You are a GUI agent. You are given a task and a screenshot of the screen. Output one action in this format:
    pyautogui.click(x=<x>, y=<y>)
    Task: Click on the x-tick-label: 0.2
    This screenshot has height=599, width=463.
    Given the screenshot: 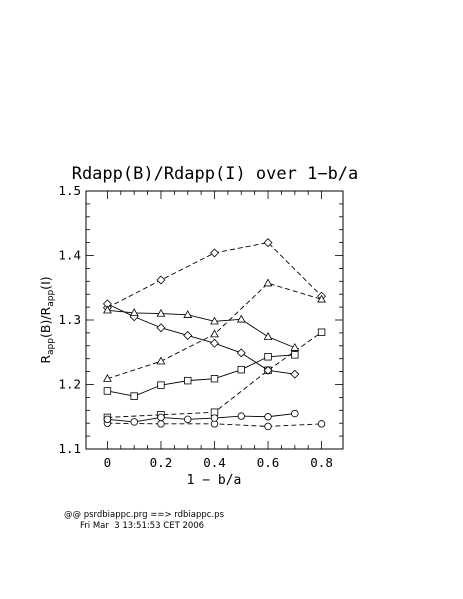 What is the action you would take?
    pyautogui.click(x=161, y=462)
    